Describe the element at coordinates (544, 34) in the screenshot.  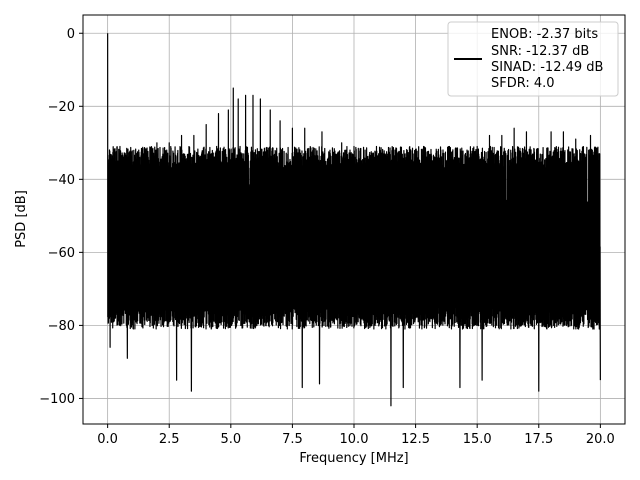
I see `legend-entry-enob: ENOB: -2.37 bits` at that location.